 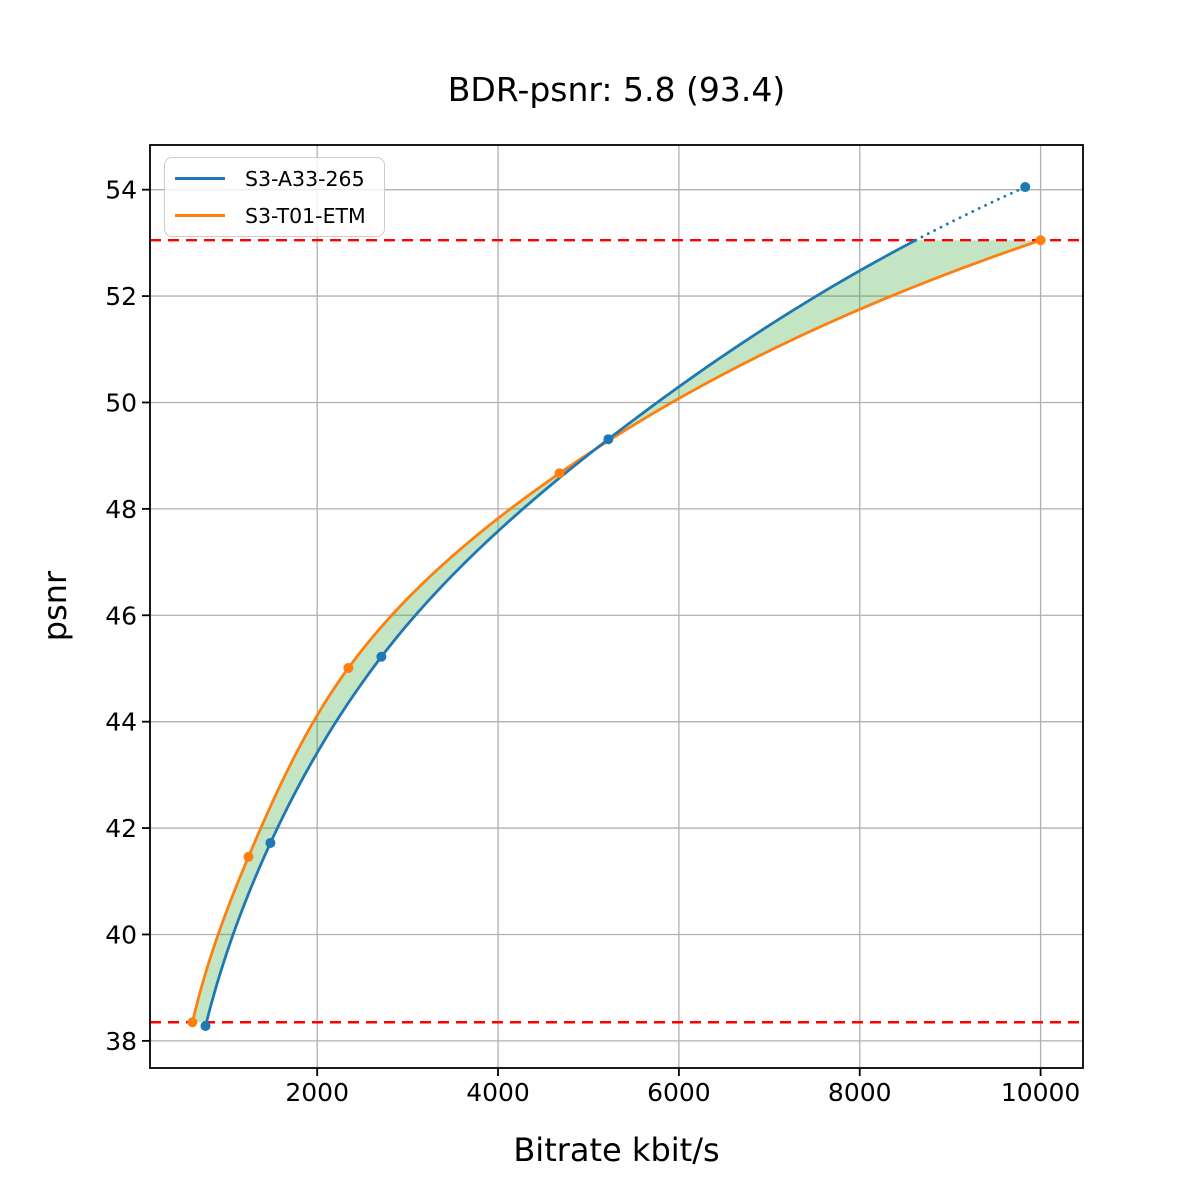 What do you see at coordinates (970, 213) in the screenshot?
I see `curve-s3-a33-265-extrapolated` at bounding box center [970, 213].